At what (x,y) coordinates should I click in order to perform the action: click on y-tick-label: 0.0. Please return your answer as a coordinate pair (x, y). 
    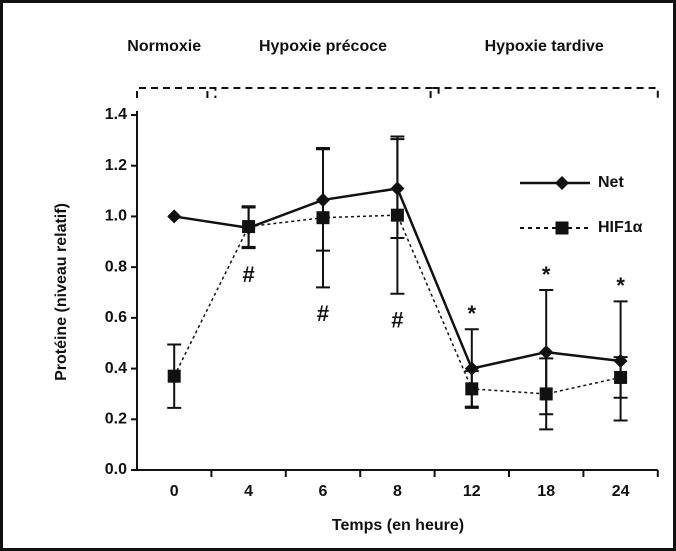
    Looking at the image, I should click on (116, 469).